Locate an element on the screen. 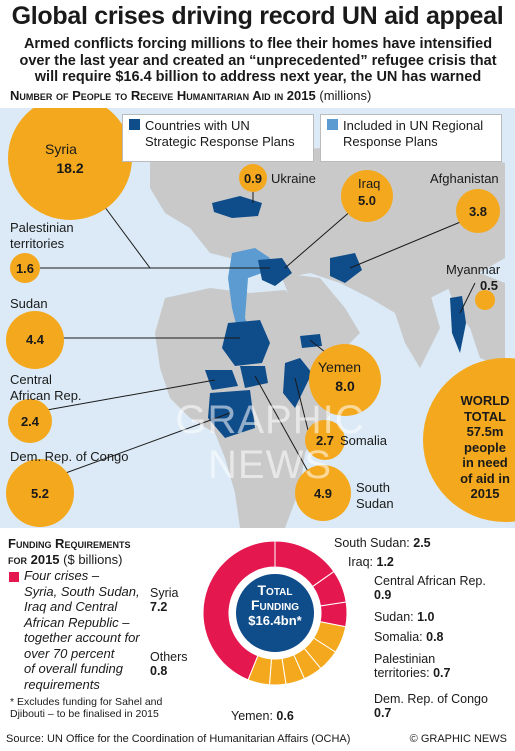 The height and width of the screenshot is (751, 515). bubble-world-total is located at coordinates (469, 440).